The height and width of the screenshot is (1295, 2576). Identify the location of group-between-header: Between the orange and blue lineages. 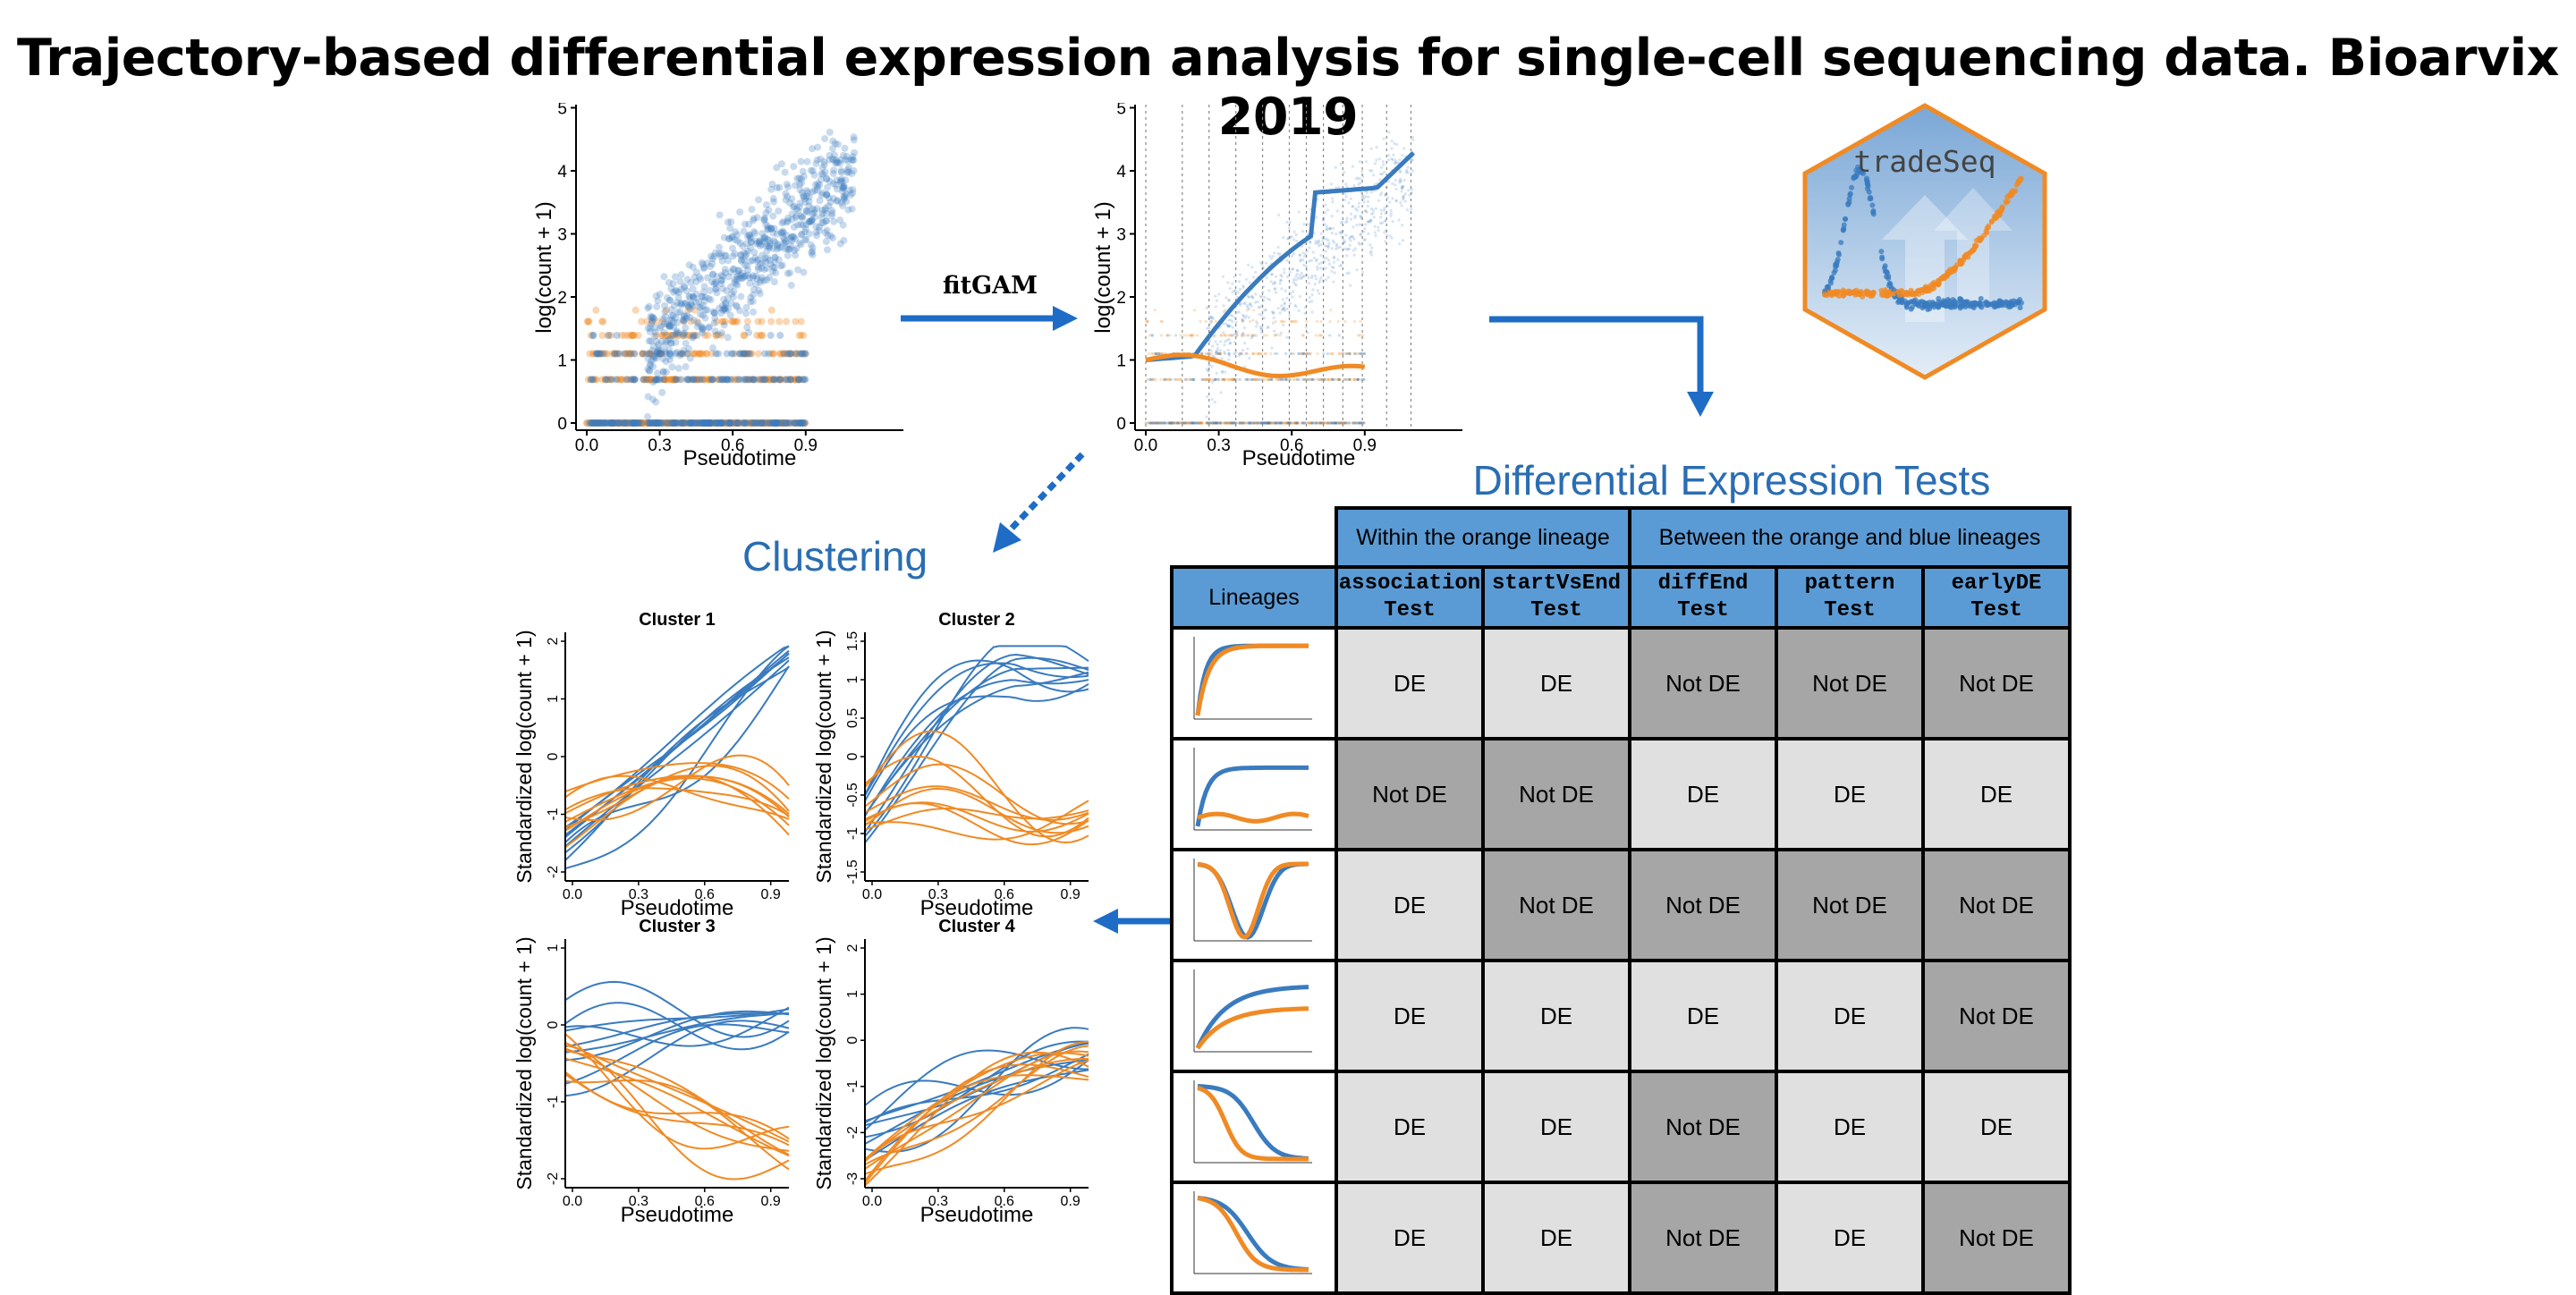
(1850, 537).